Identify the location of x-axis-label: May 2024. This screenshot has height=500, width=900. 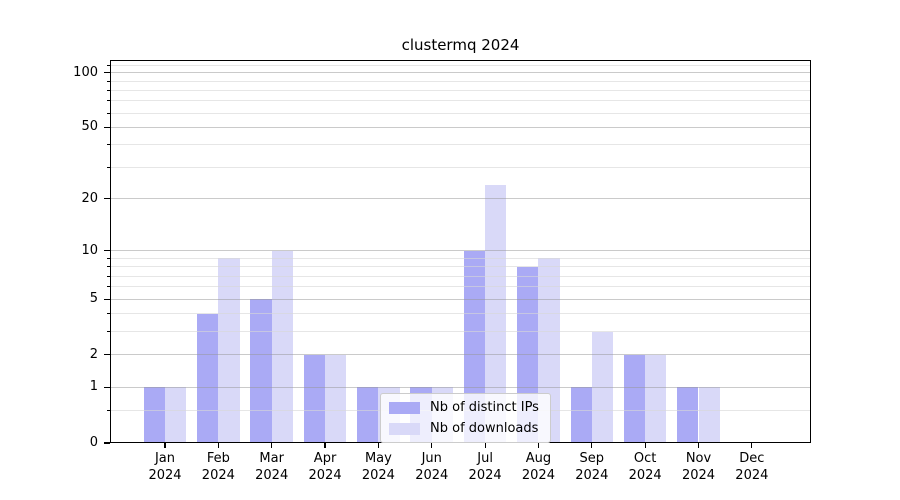
(378, 467).